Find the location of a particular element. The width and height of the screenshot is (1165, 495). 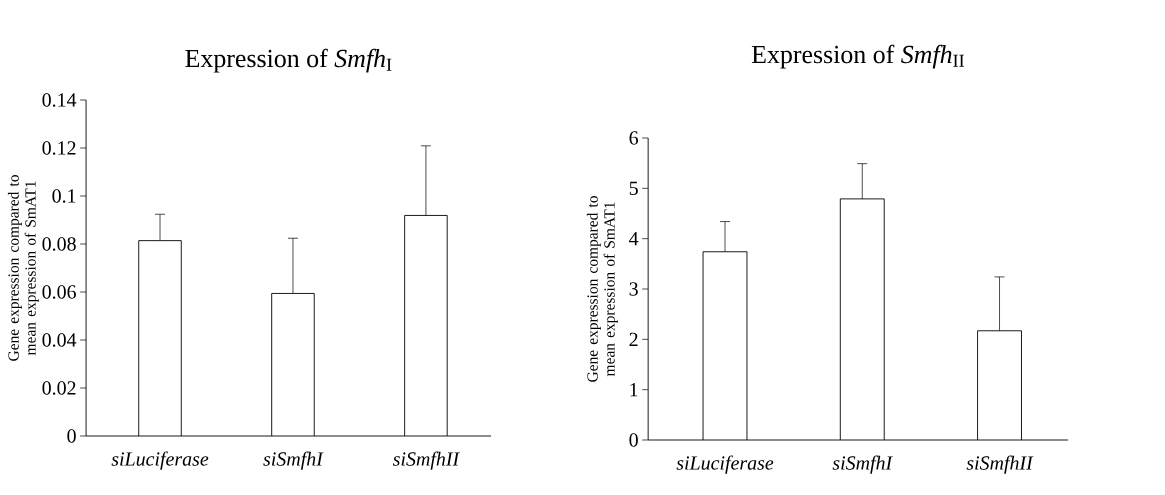

y-tick-label: 6 is located at coordinates (634, 138).